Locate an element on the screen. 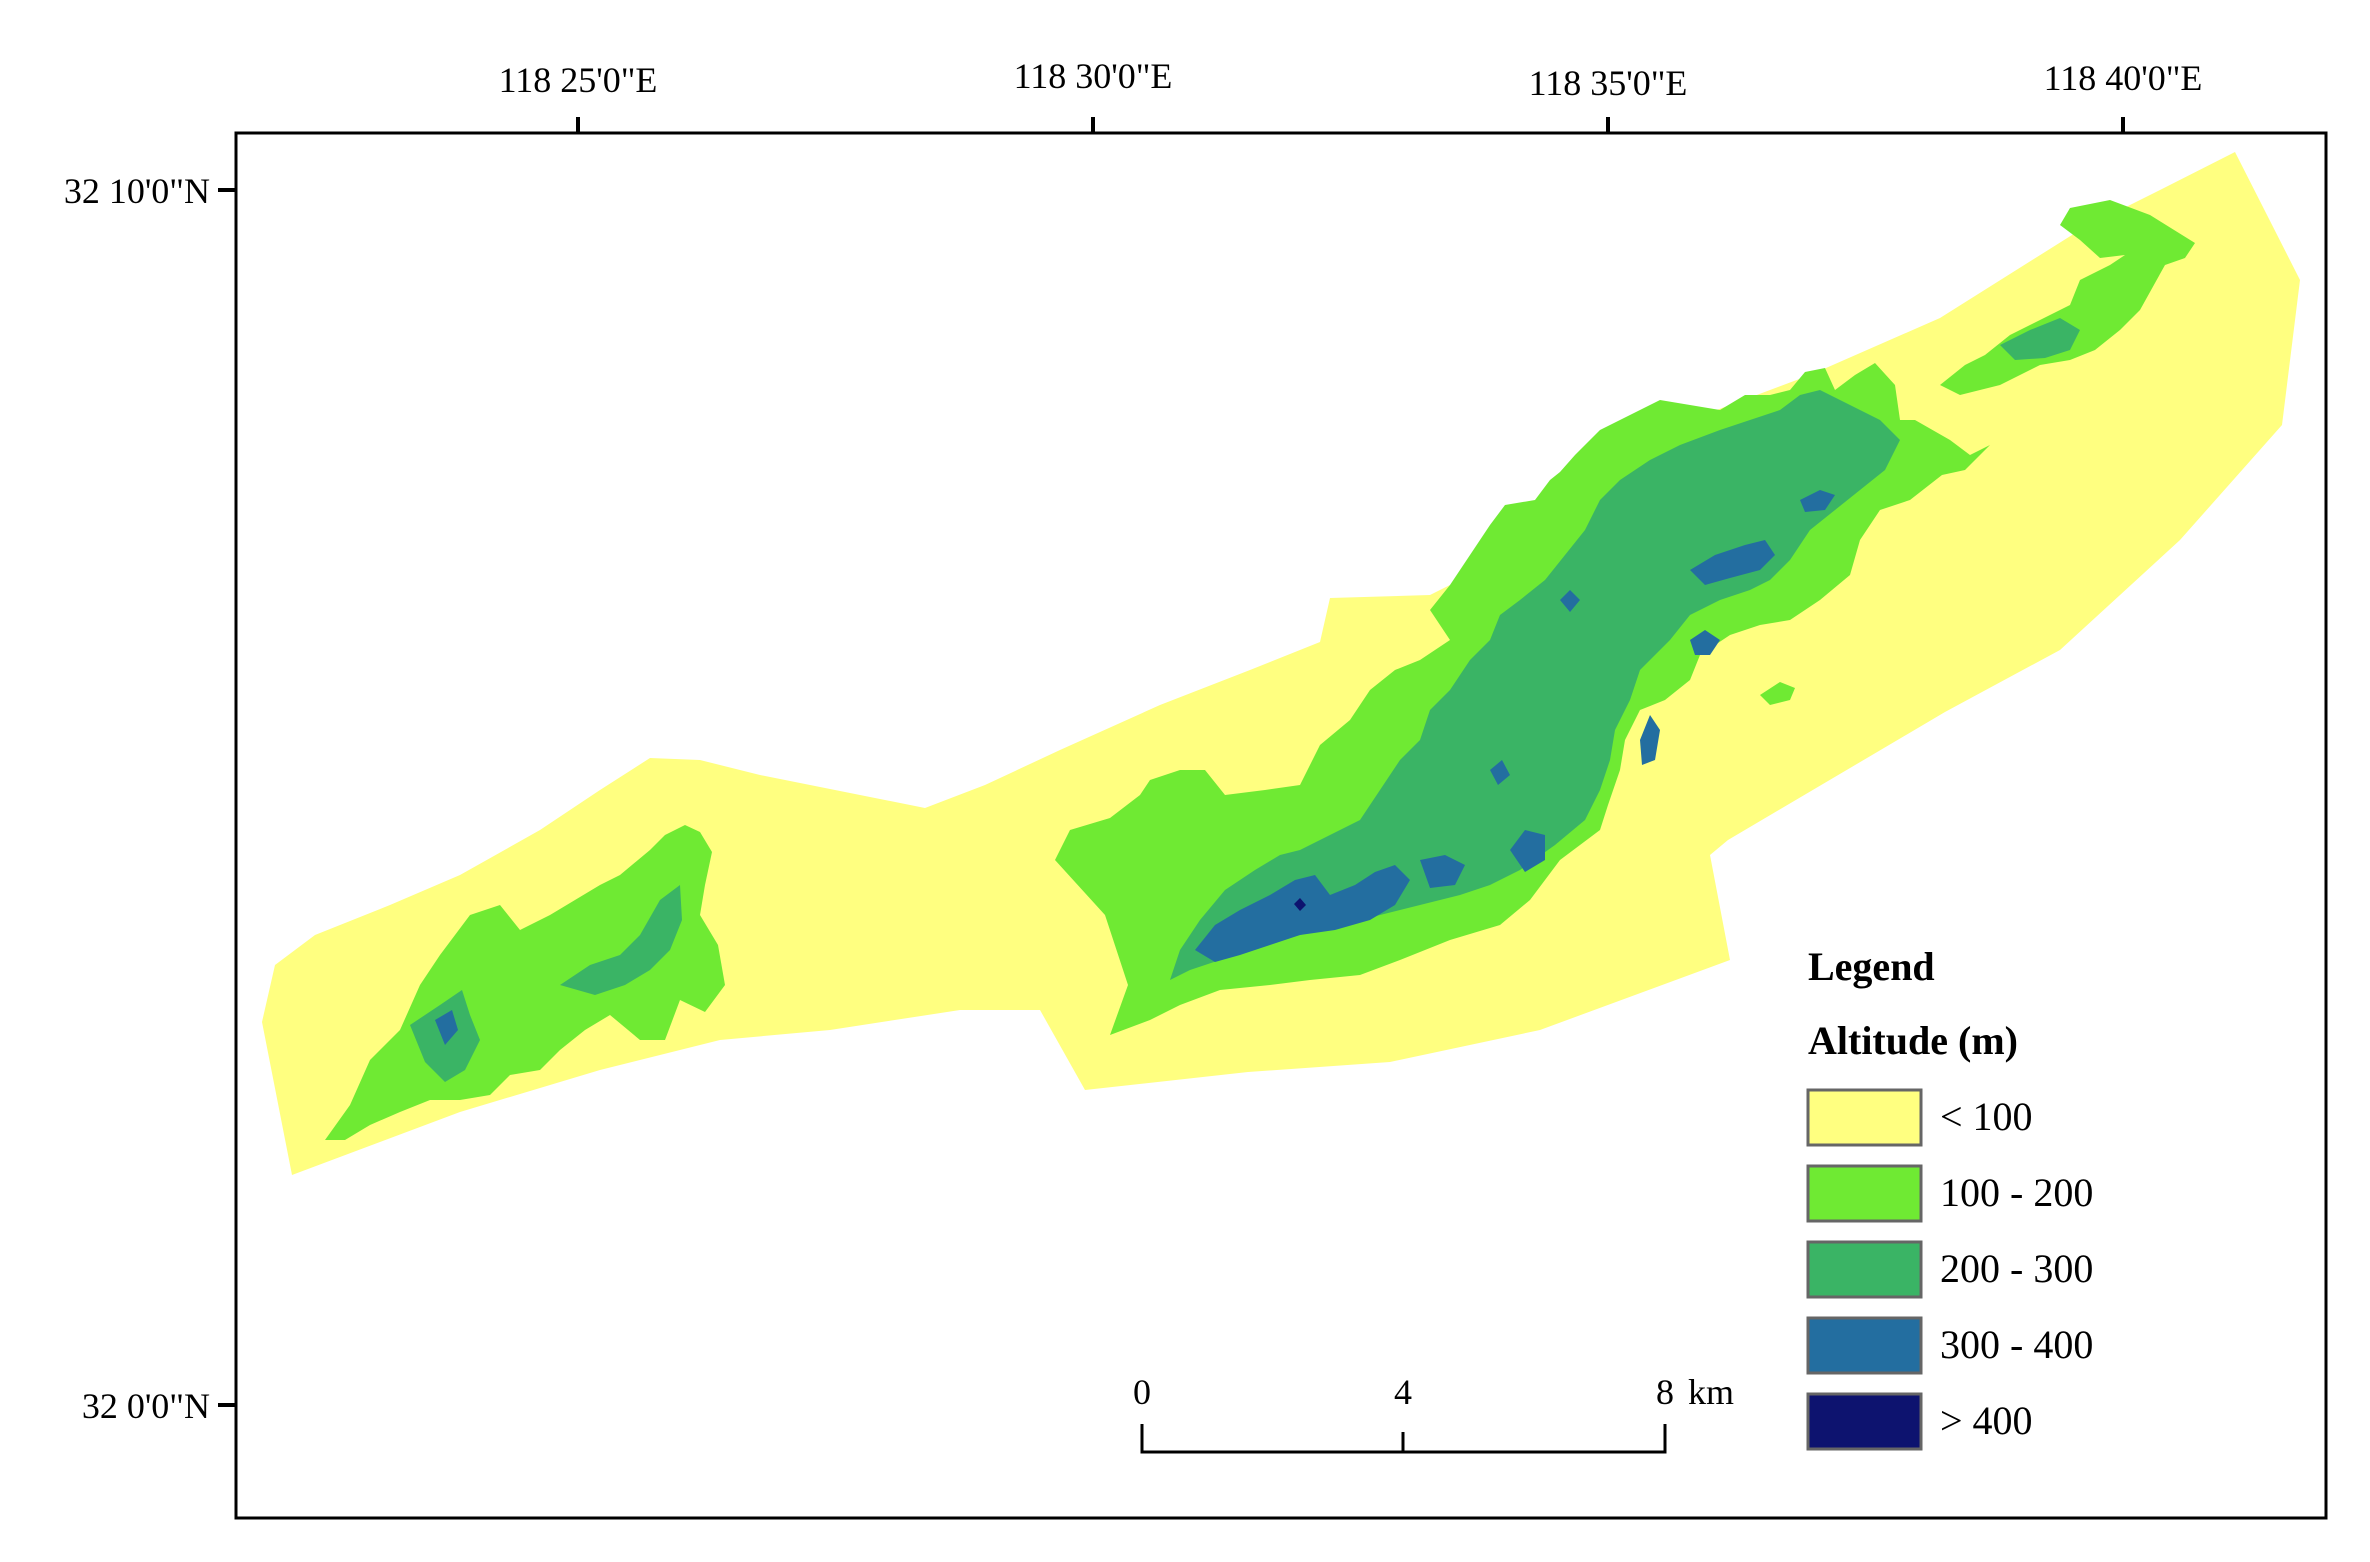  longitude-label: 118 35'0"E is located at coordinates (1608, 83).